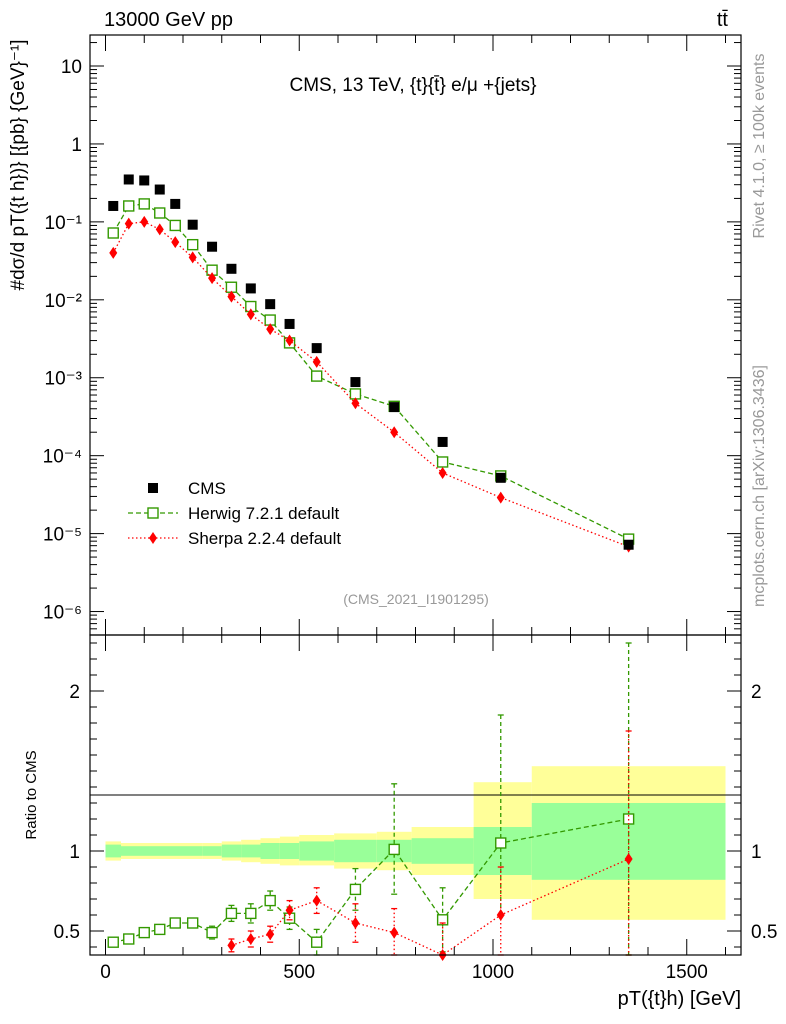 This screenshot has height=1024, width=786. Describe the element at coordinates (105, 972) in the screenshot. I see `x-tick-label: 0` at that location.